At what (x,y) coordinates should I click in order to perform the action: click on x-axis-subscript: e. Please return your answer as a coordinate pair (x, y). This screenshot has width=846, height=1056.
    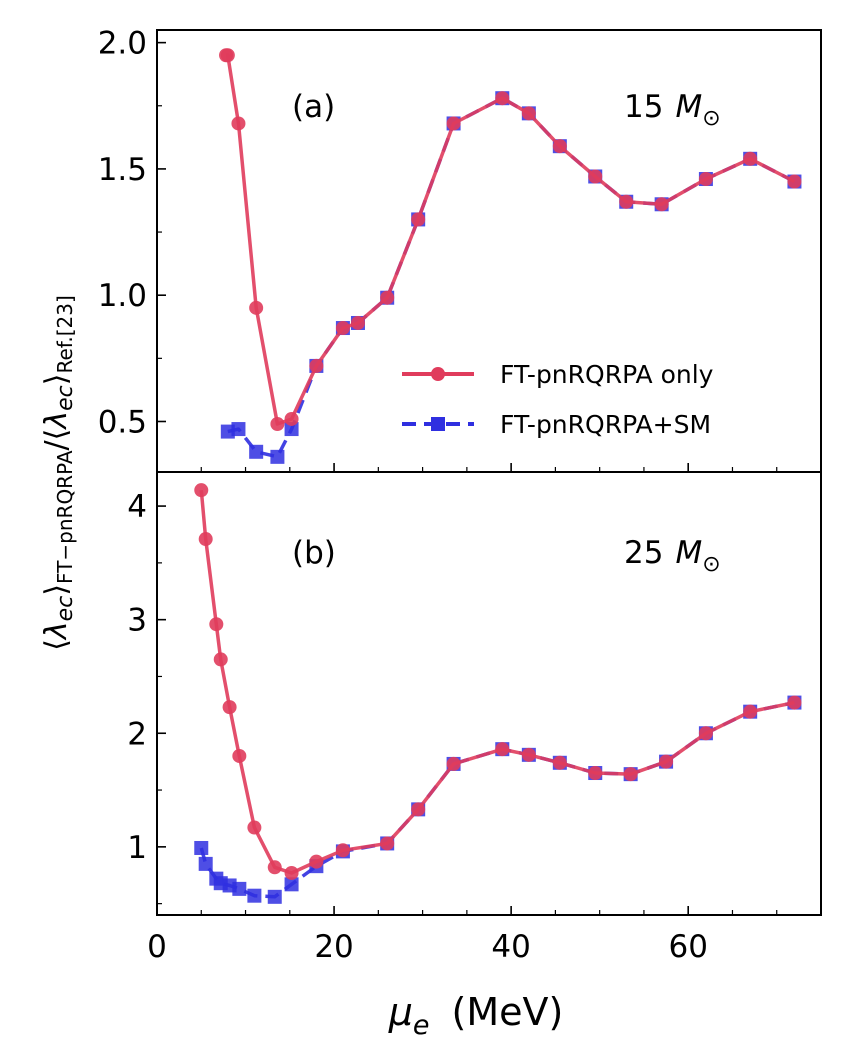
    Looking at the image, I should click on (421, 1025).